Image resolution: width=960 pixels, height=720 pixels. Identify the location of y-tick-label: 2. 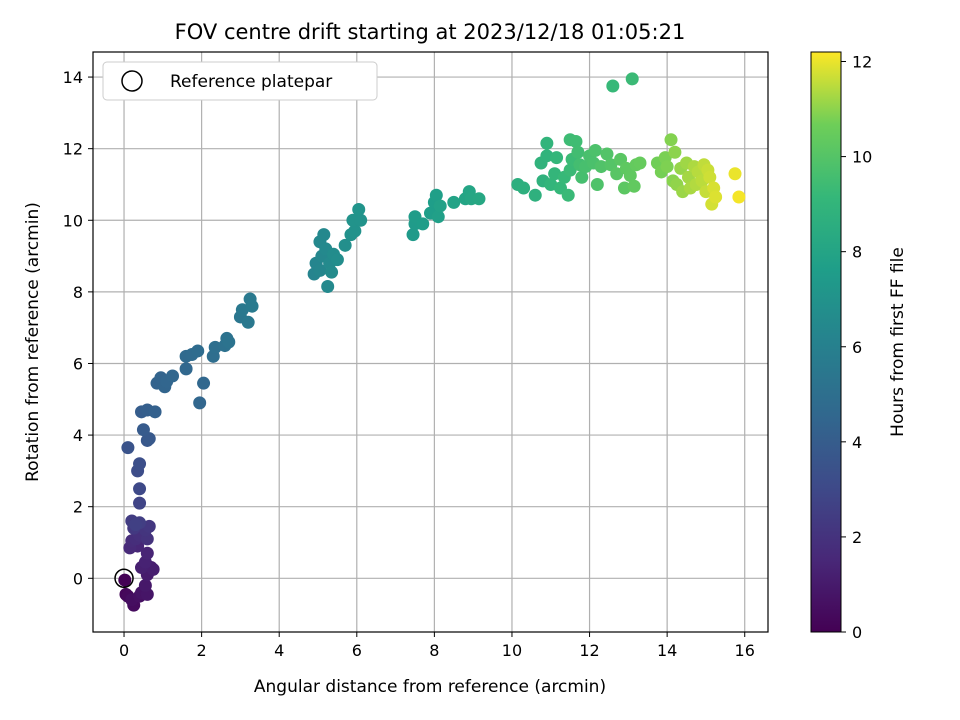
(78, 507).